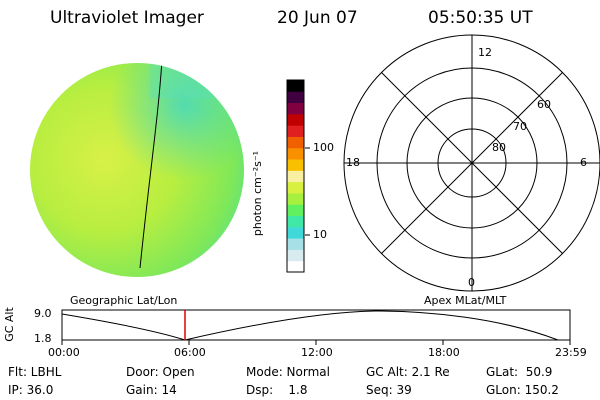  What do you see at coordinates (465, 300) in the screenshot?
I see `polar-panel-label: Apex MLat/MLT` at bounding box center [465, 300].